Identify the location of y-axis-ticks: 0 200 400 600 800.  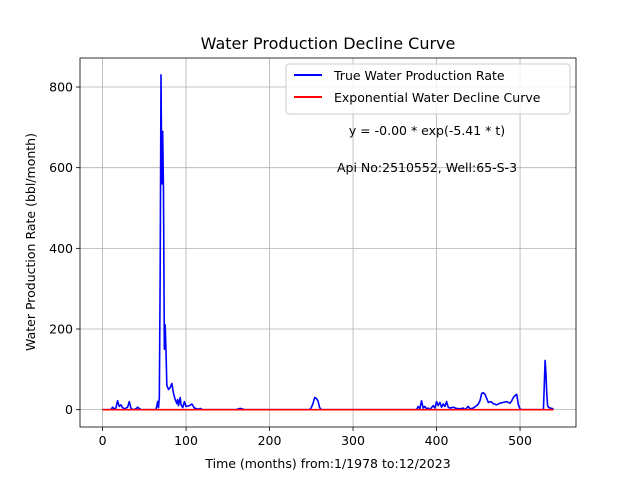
(64, 248).